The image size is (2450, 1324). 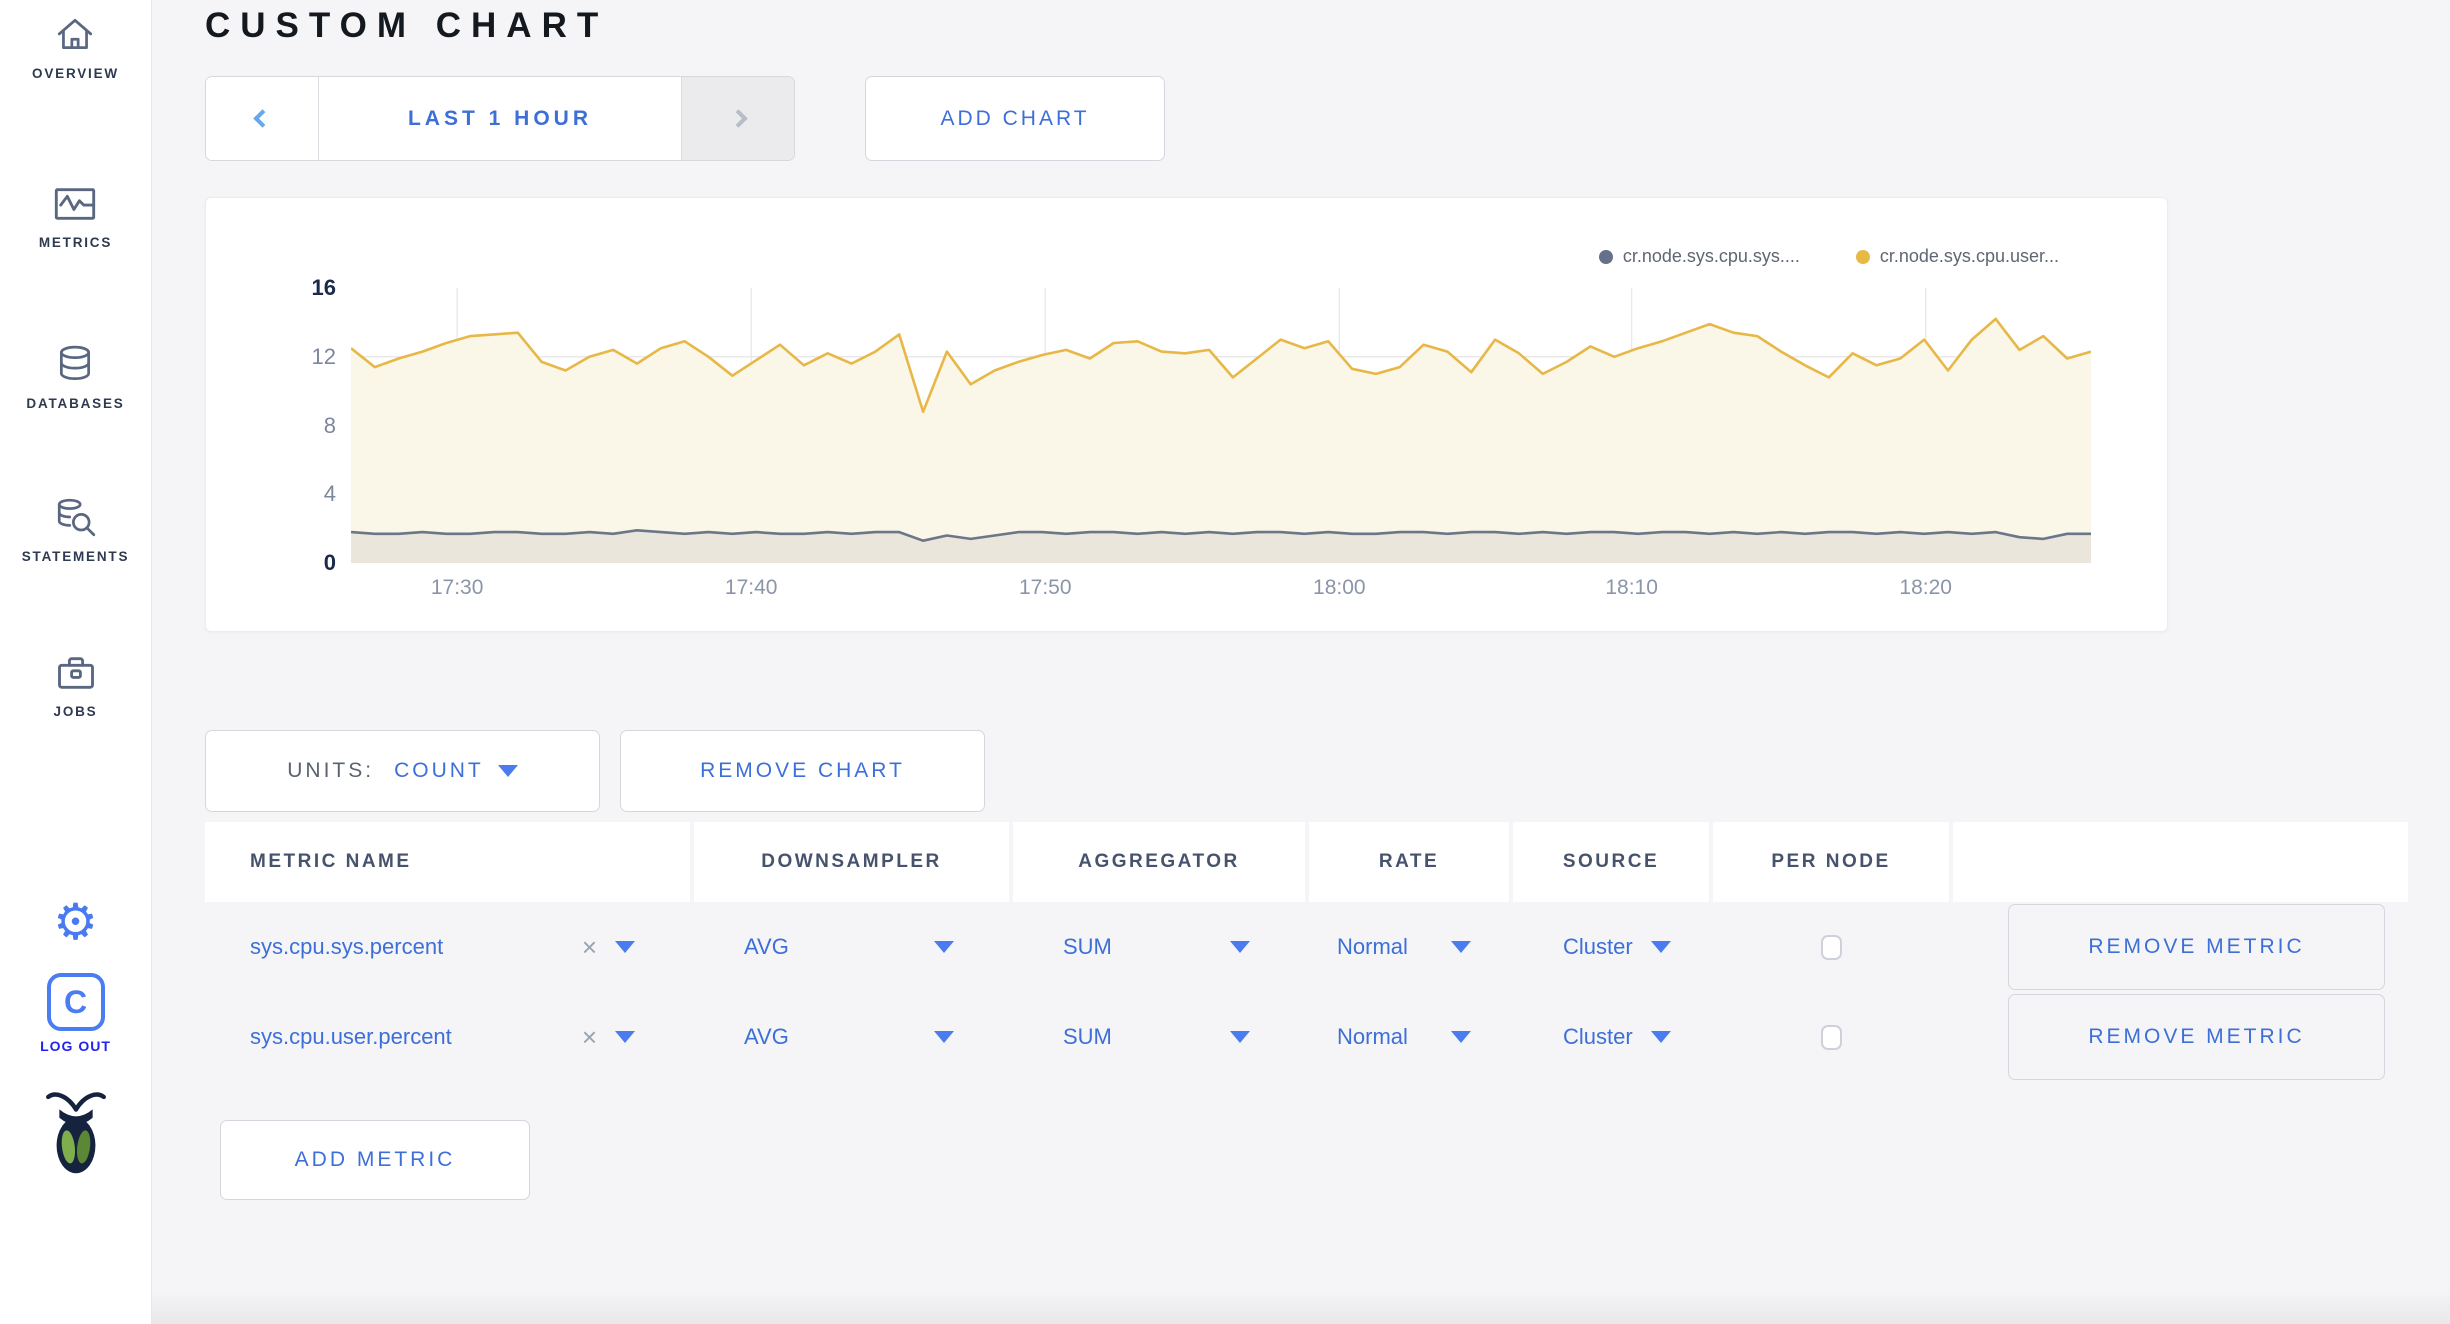 I want to click on chart-plot, so click(x=1221, y=425).